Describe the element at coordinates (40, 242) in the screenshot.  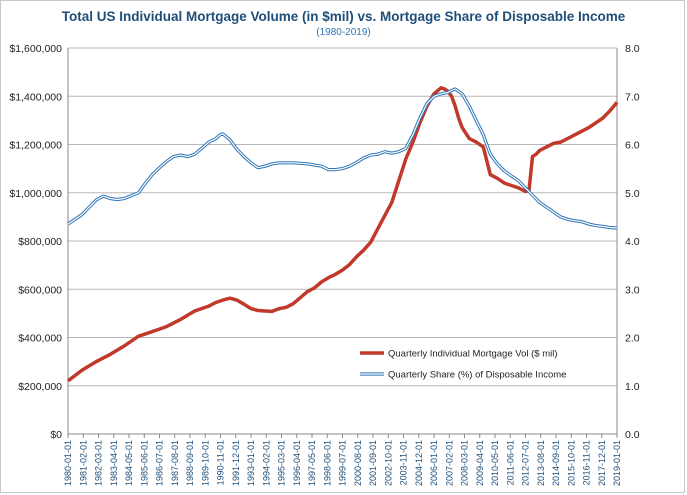
I see `left-tick-label: $800,000` at that location.